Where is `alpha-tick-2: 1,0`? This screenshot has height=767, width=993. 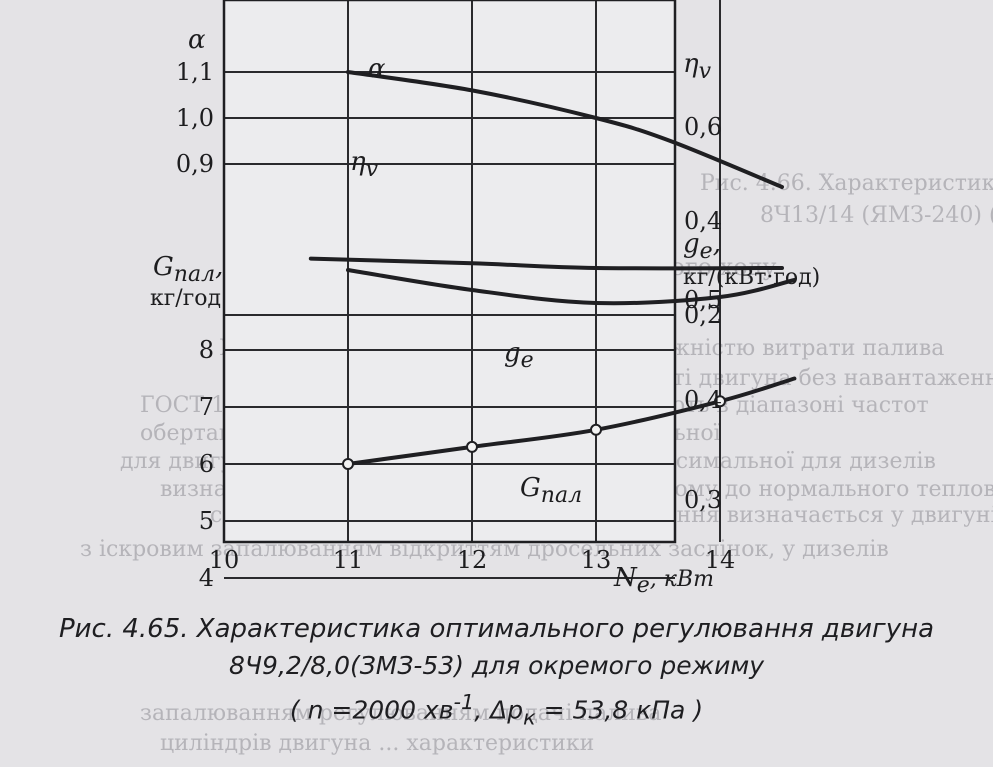
alpha-tick-2: 1,0 is located at coordinates (195, 118).